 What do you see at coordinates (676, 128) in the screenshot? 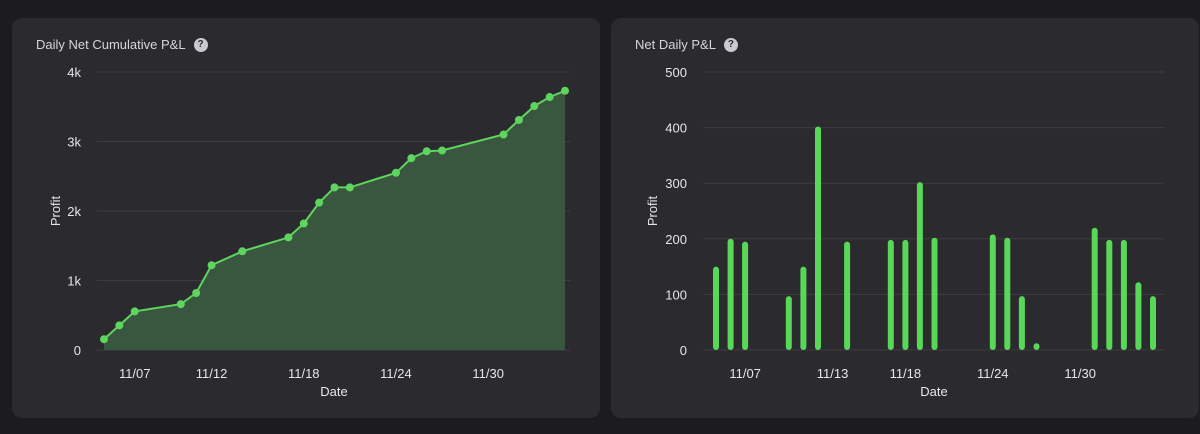
I see `y-tick-label: 400` at bounding box center [676, 128].